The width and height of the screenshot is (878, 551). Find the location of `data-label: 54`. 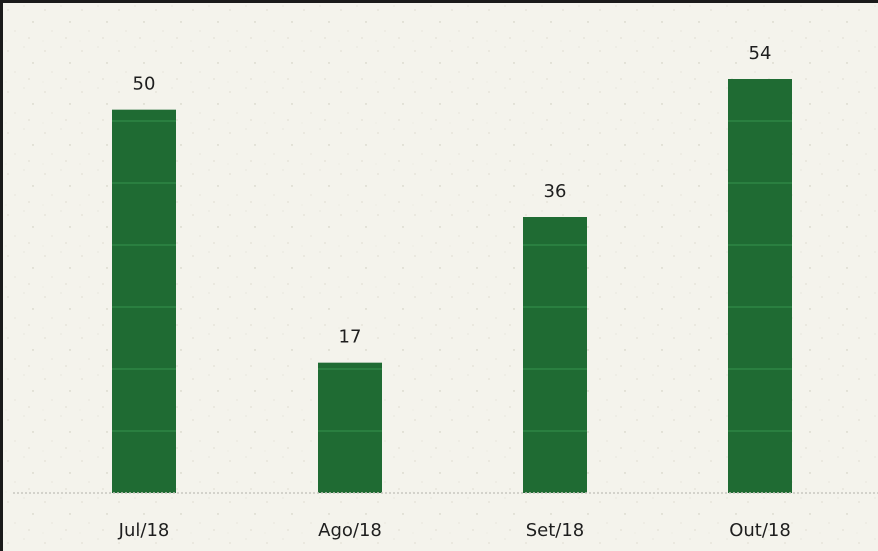

data-label: 54 is located at coordinates (760, 53).